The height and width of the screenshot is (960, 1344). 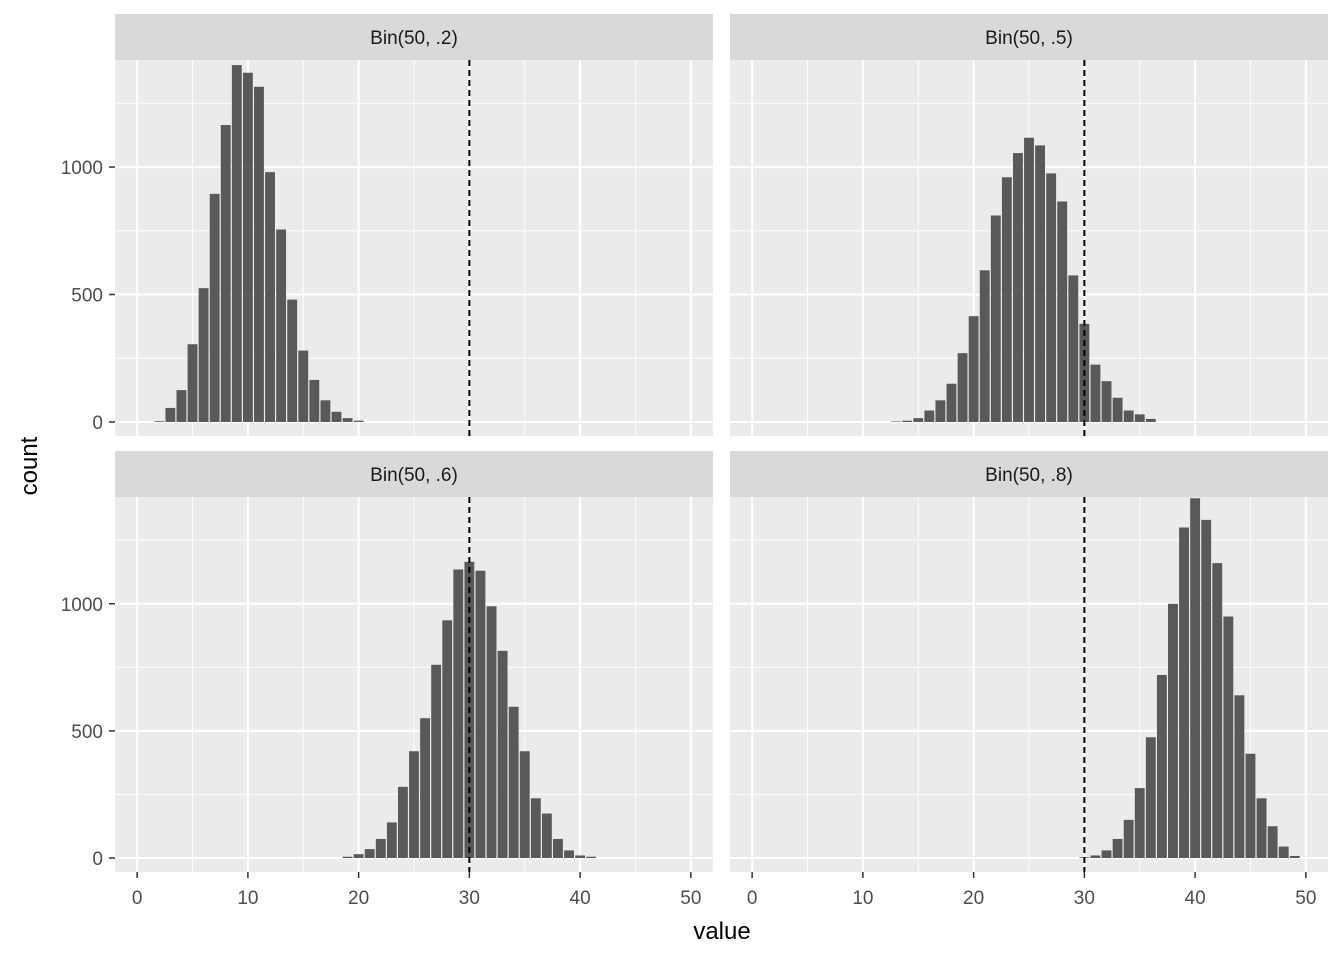 I want to click on strip-label: Bin(50, .8), so click(x=1029, y=475).